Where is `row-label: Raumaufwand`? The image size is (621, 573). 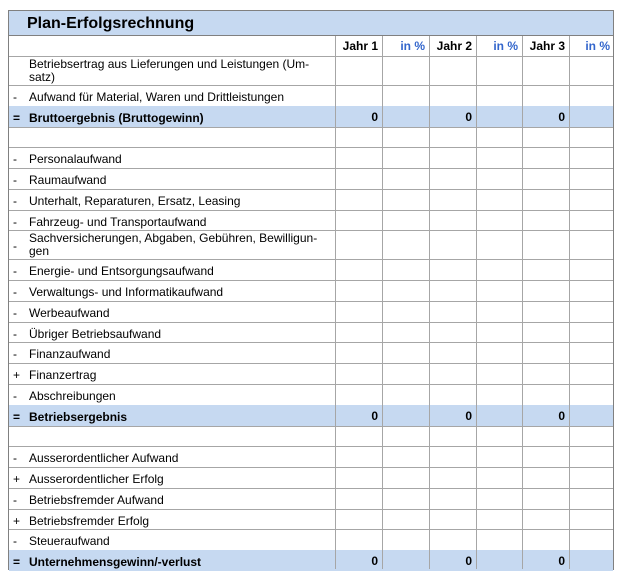
row-label: Raumaufwand is located at coordinates (68, 180).